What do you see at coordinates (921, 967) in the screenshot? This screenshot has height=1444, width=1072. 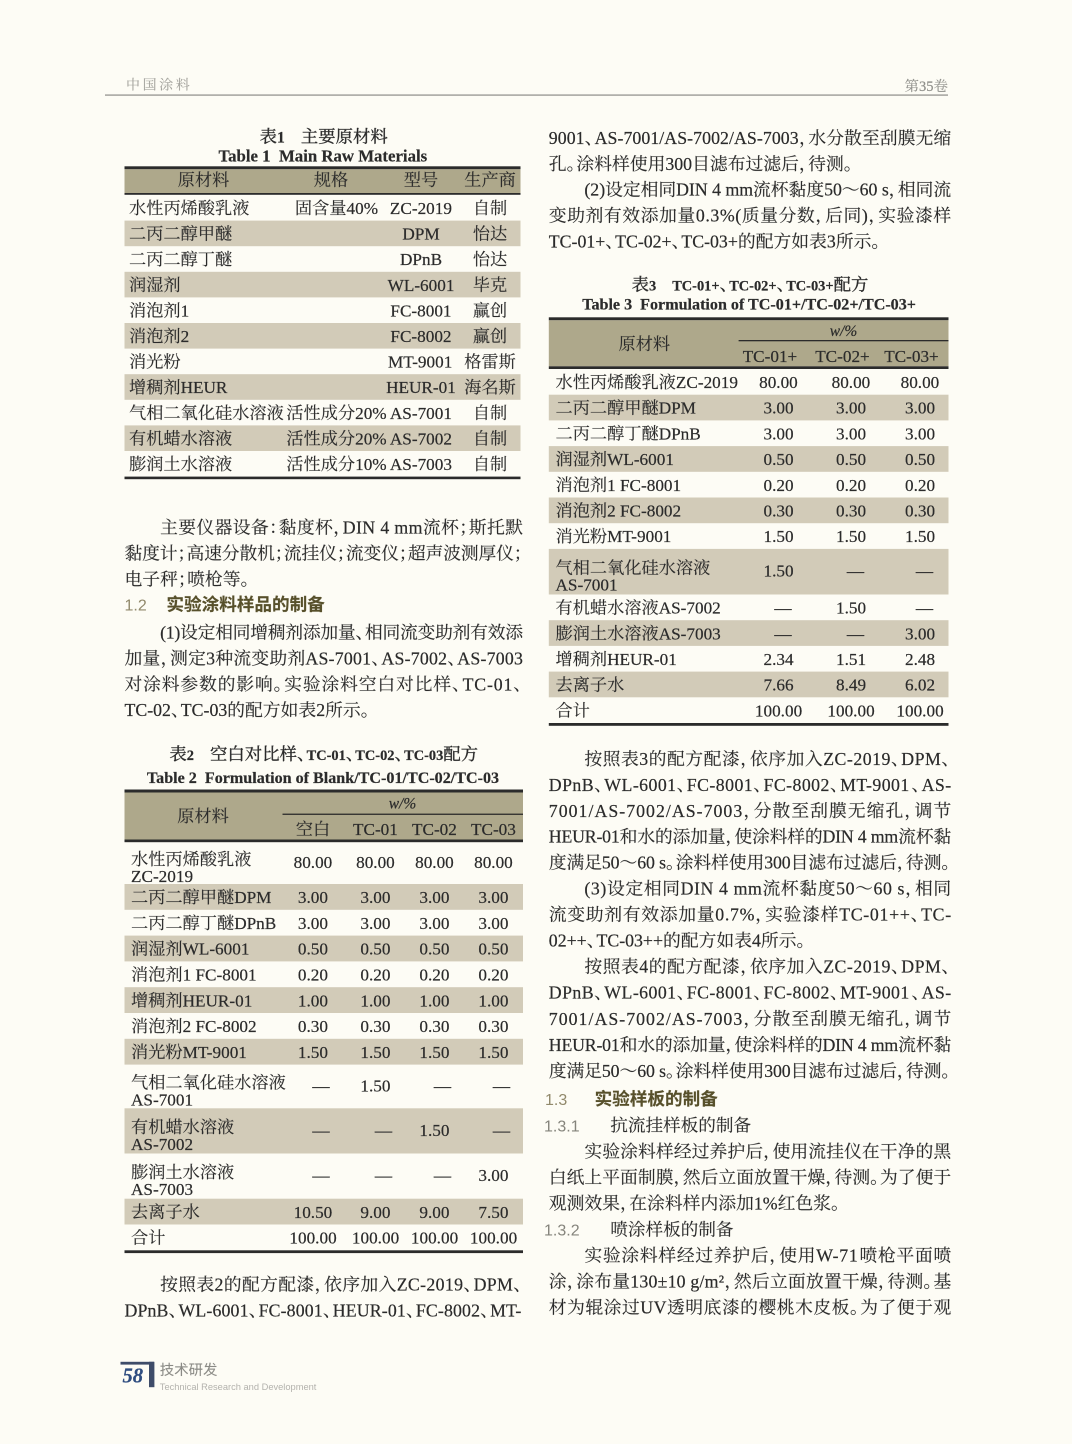 I see `svg-text: DPM` at bounding box center [921, 967].